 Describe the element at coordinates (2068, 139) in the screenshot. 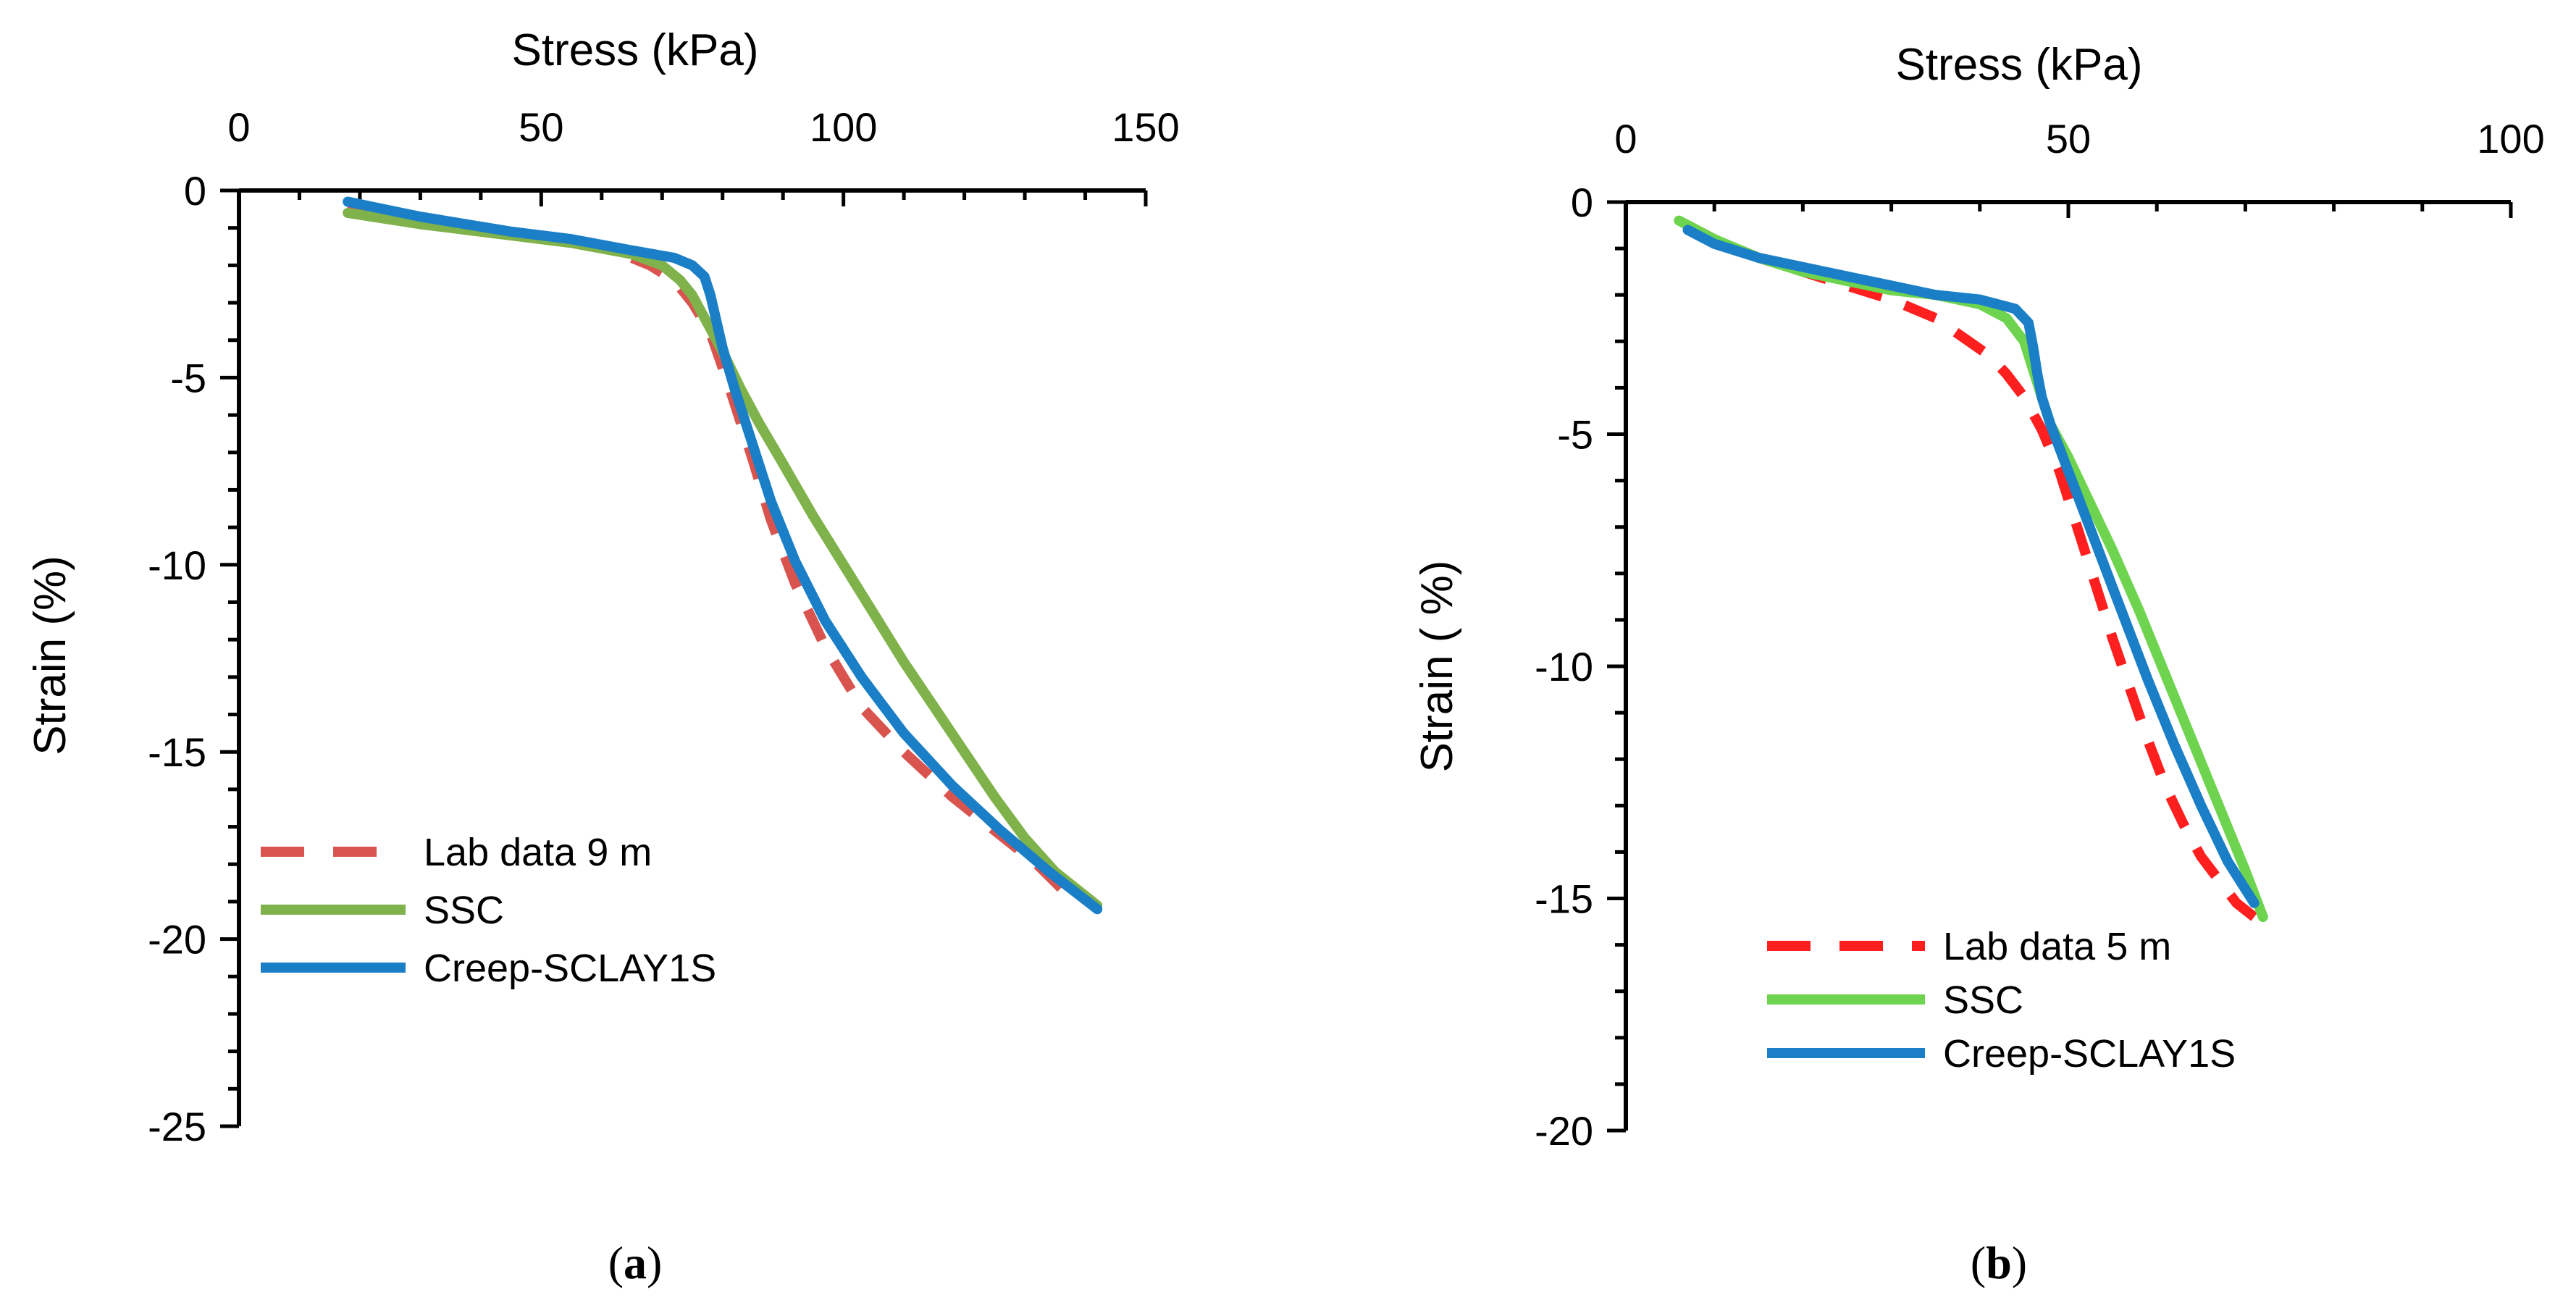

I see `panel-b-x-tick-label: 50` at that location.